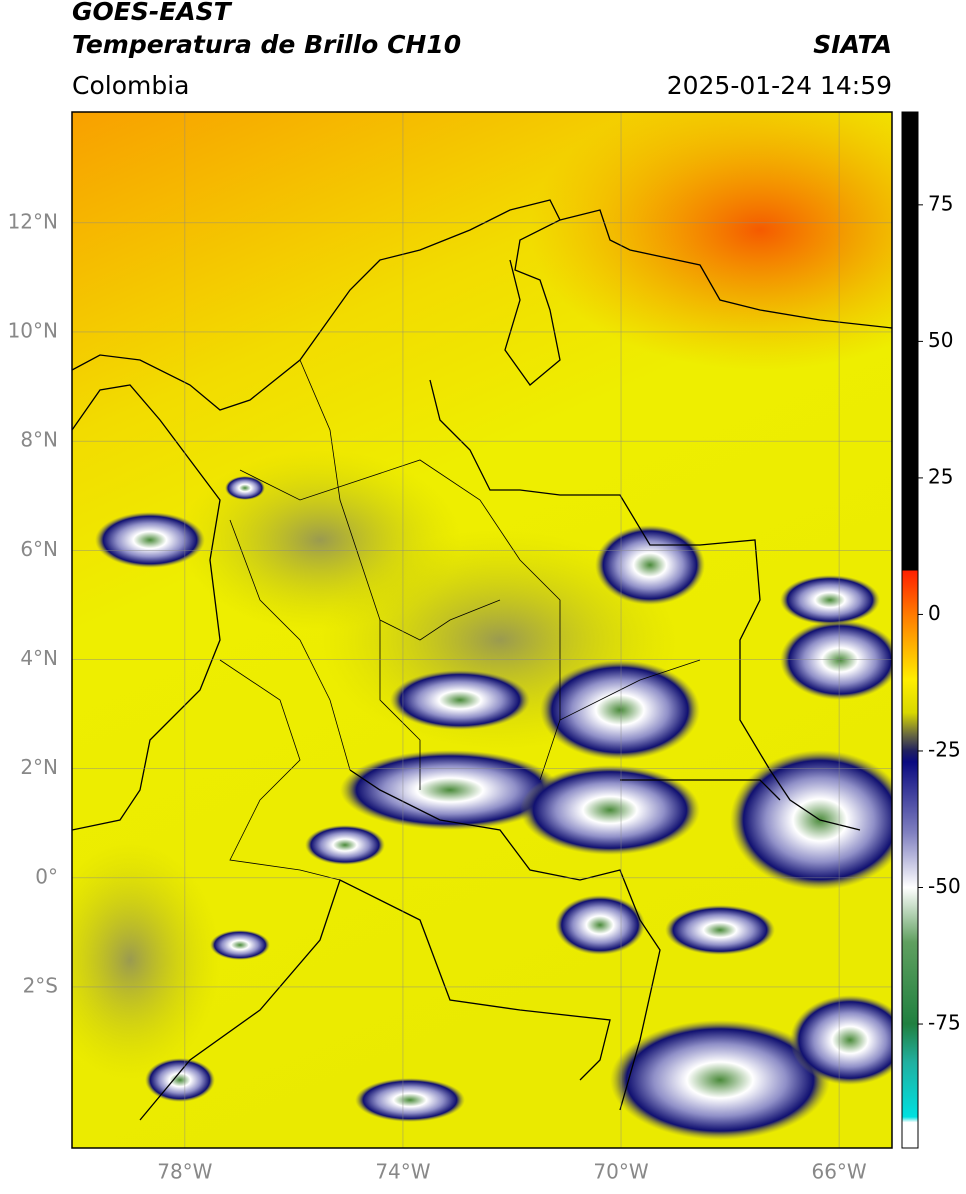 Image resolution: width=966 pixels, height=1194 pixels. What do you see at coordinates (39, 767) in the screenshot?
I see `y-tick-label: 2°N` at bounding box center [39, 767].